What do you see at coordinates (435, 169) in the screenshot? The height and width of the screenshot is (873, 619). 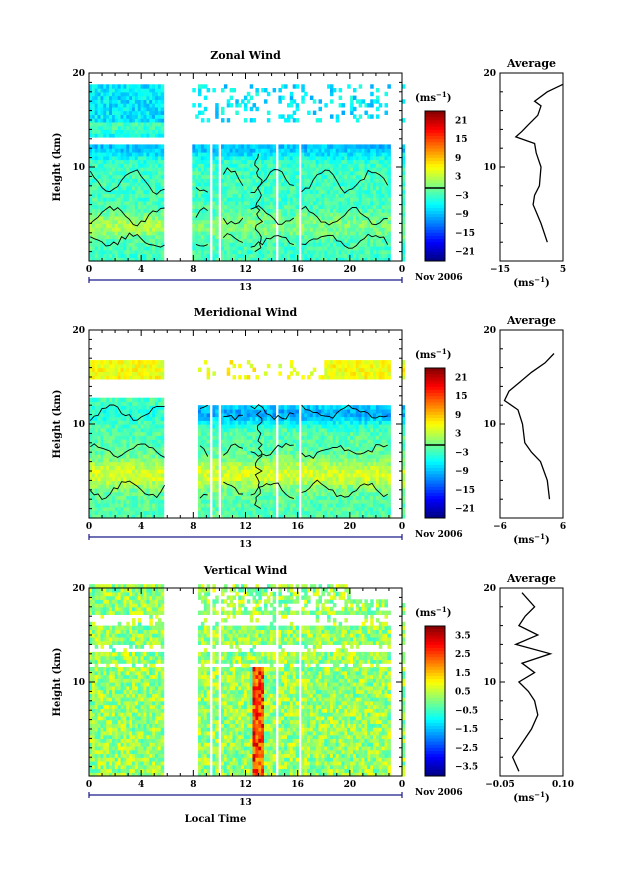 I see `colorbar-segment` at bounding box center [435, 169].